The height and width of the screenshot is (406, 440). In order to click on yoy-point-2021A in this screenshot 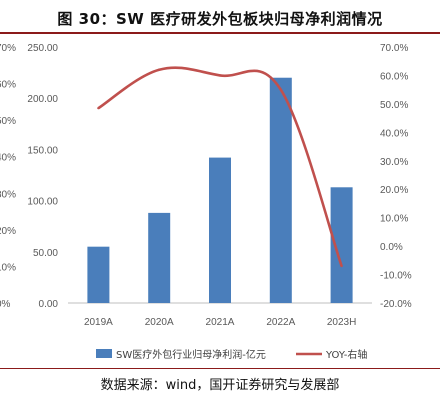, I will do `click(220, 75)`.